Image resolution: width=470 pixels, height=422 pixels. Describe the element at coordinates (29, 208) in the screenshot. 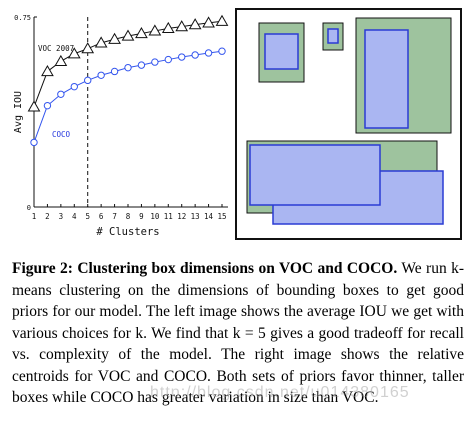

I see `y-tick-label: 0` at that location.